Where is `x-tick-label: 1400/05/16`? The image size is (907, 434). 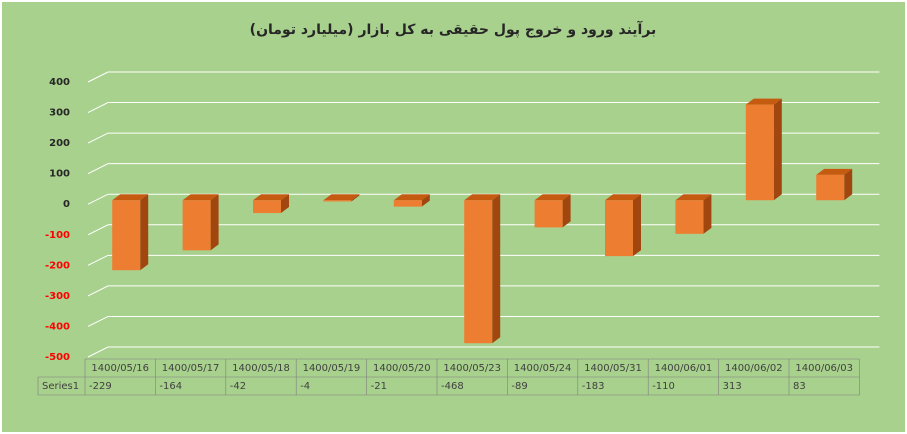 x-tick-label: 1400/05/16 is located at coordinates (120, 368).